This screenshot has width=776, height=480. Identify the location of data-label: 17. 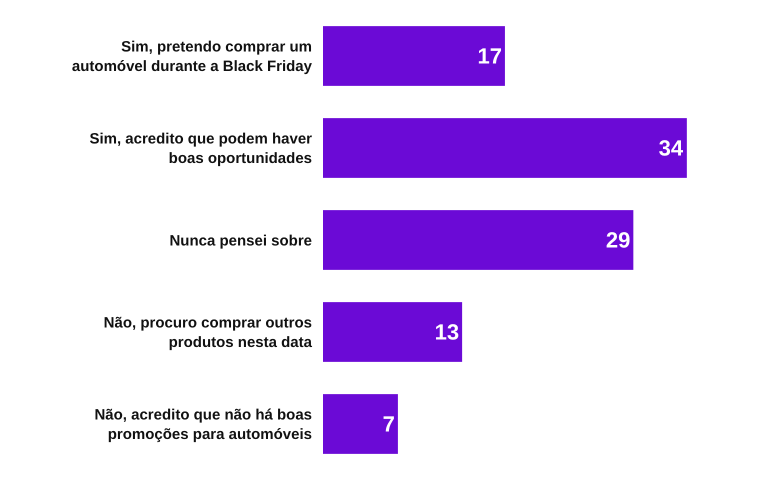
(489, 56).